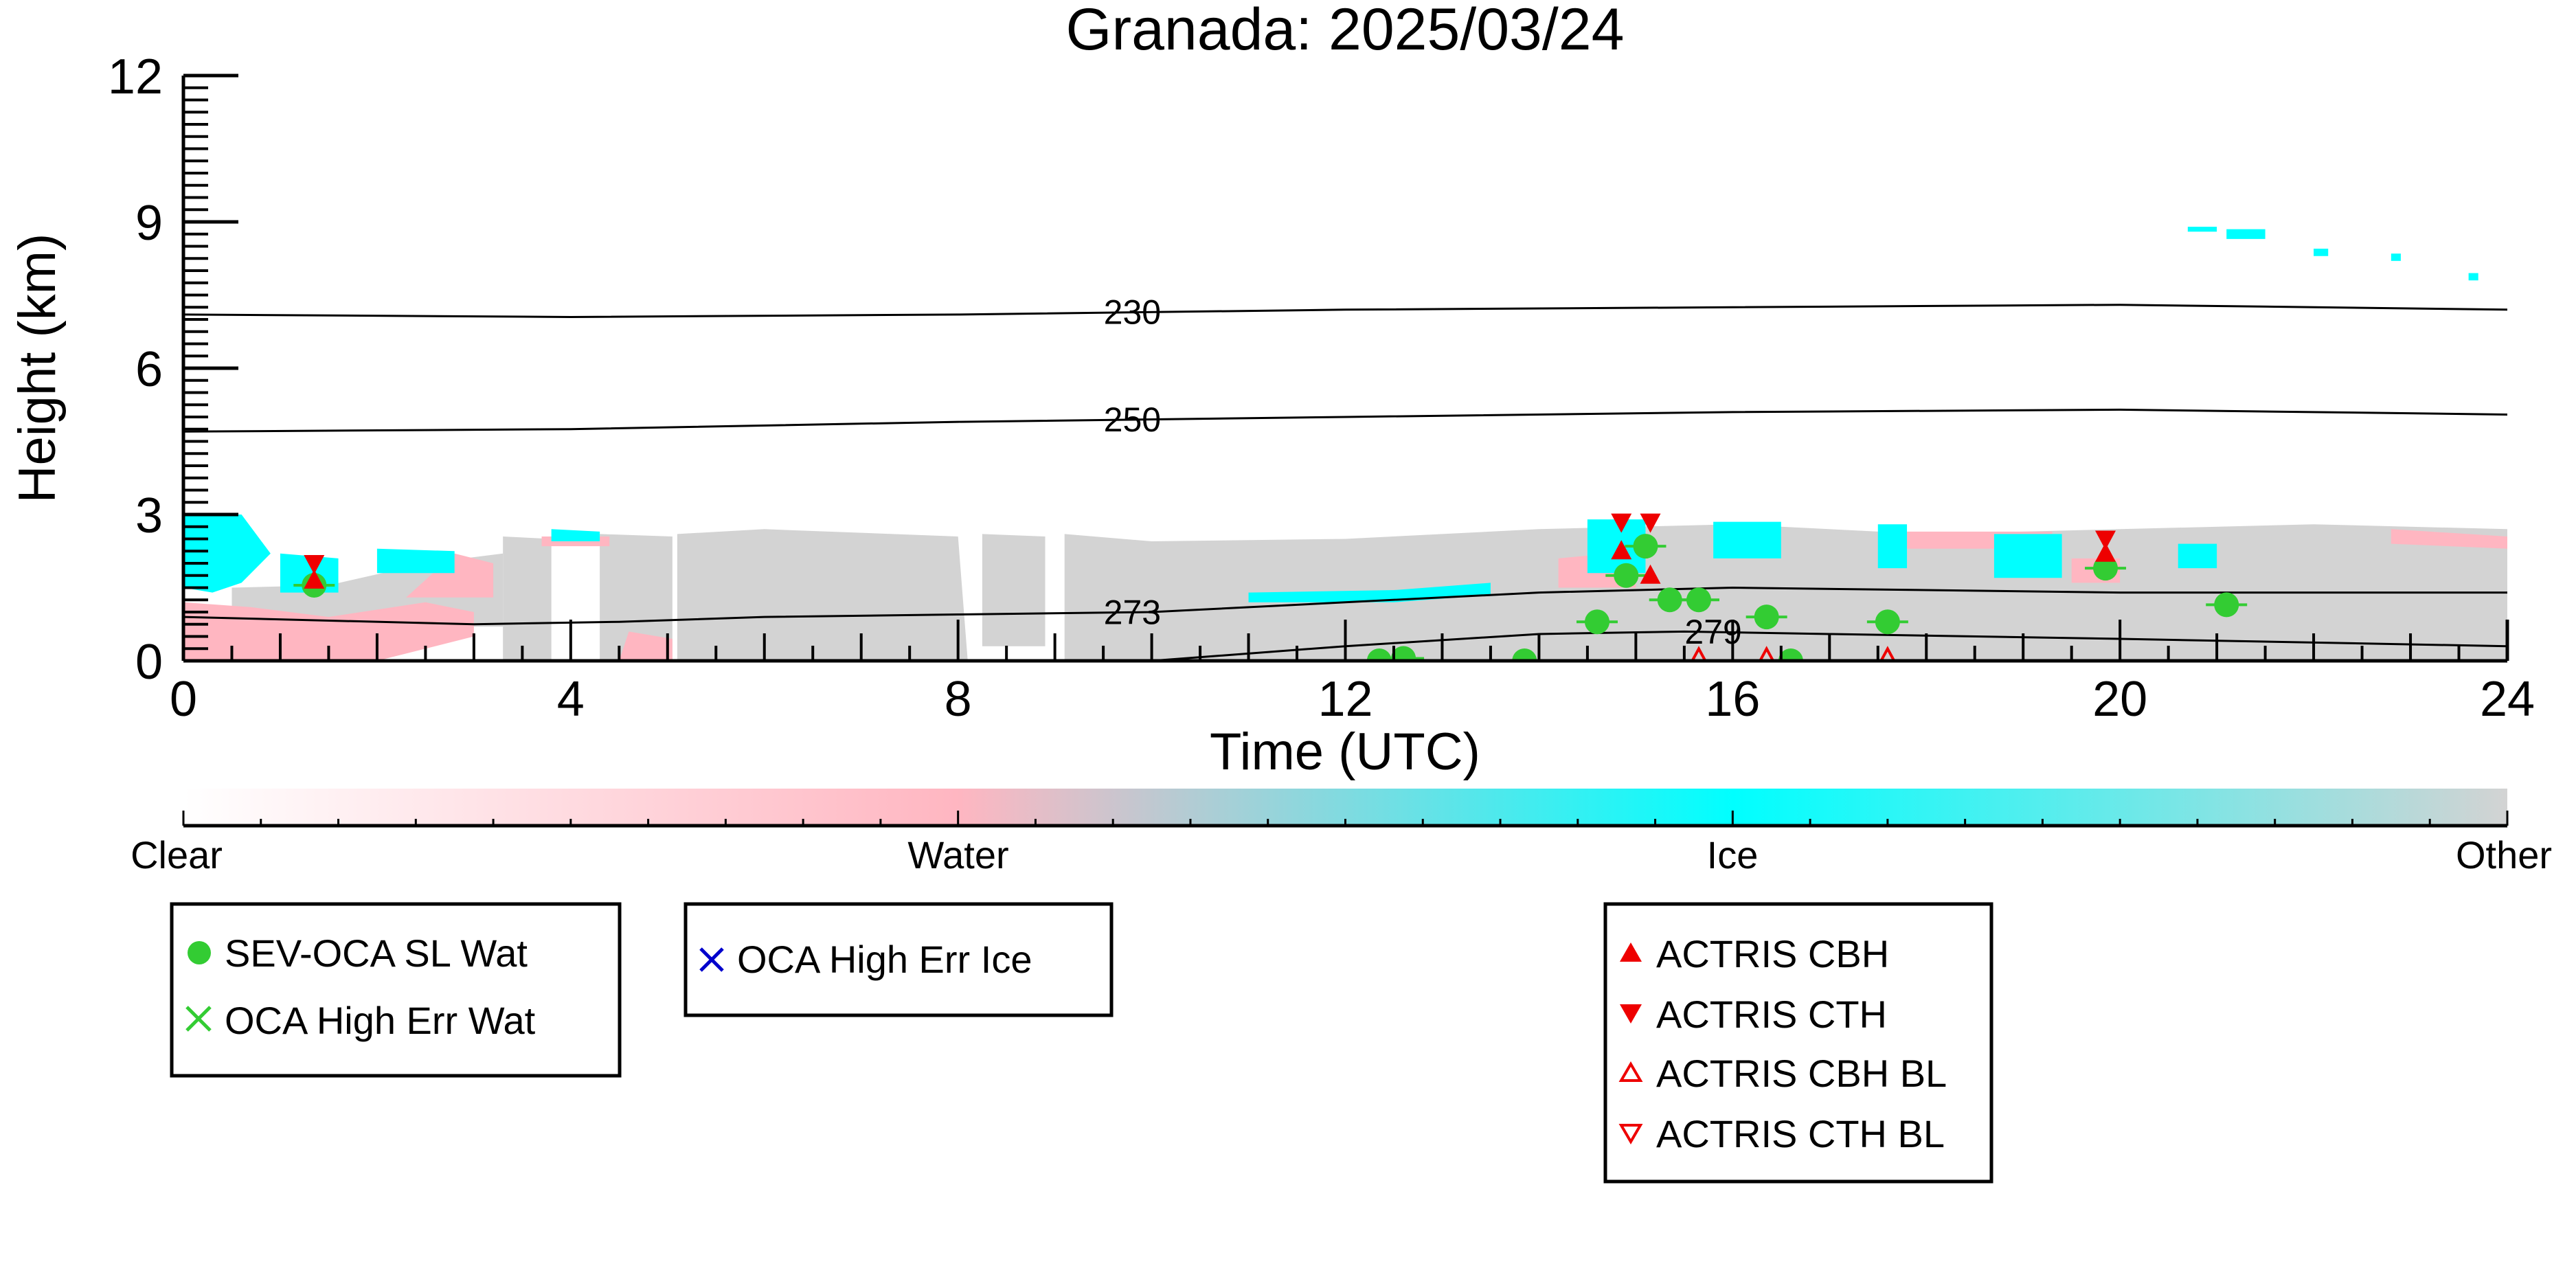  What do you see at coordinates (1732, 699) in the screenshot?
I see `x-tick-label: 16` at bounding box center [1732, 699].